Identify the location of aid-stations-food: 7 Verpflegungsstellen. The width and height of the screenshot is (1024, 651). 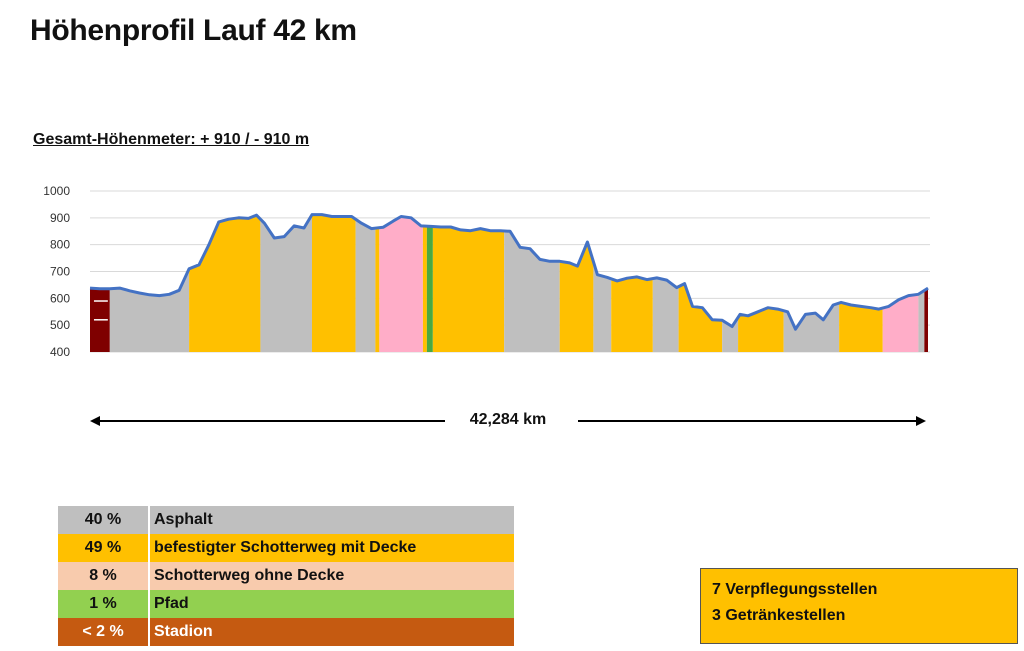
(795, 589).